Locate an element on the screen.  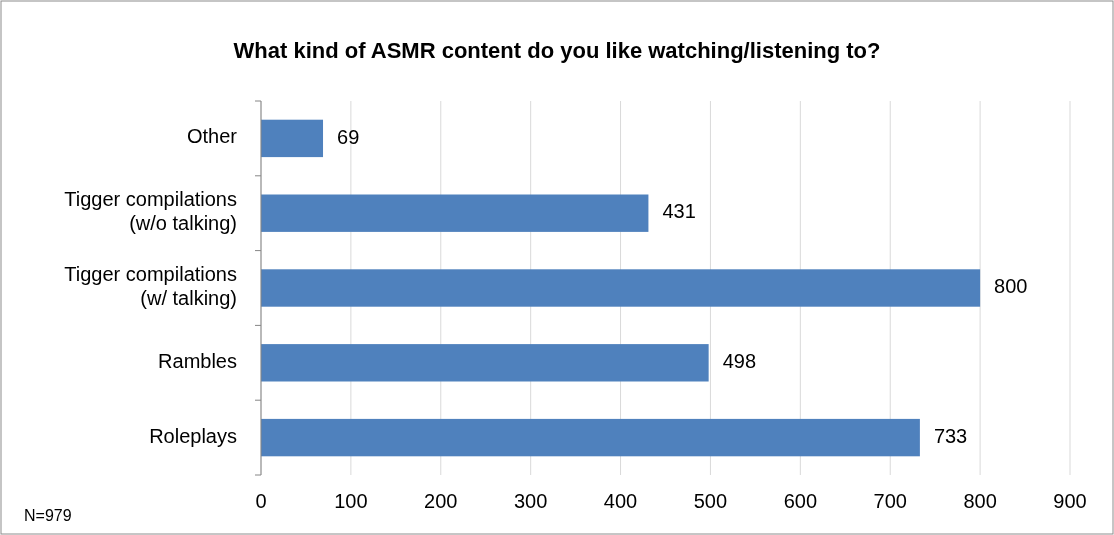
data-label: 431 is located at coordinates (679, 211).